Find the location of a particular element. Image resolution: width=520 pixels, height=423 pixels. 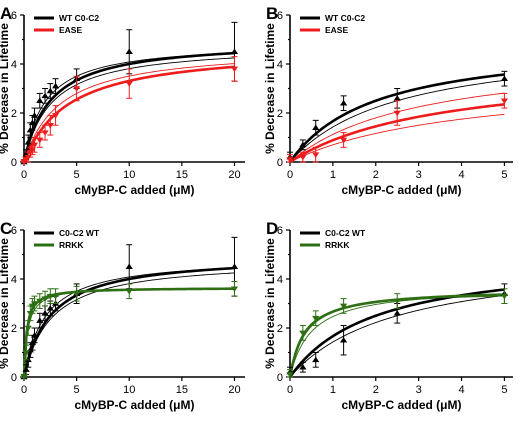

x-tick-label: 1 is located at coordinates (333, 175).